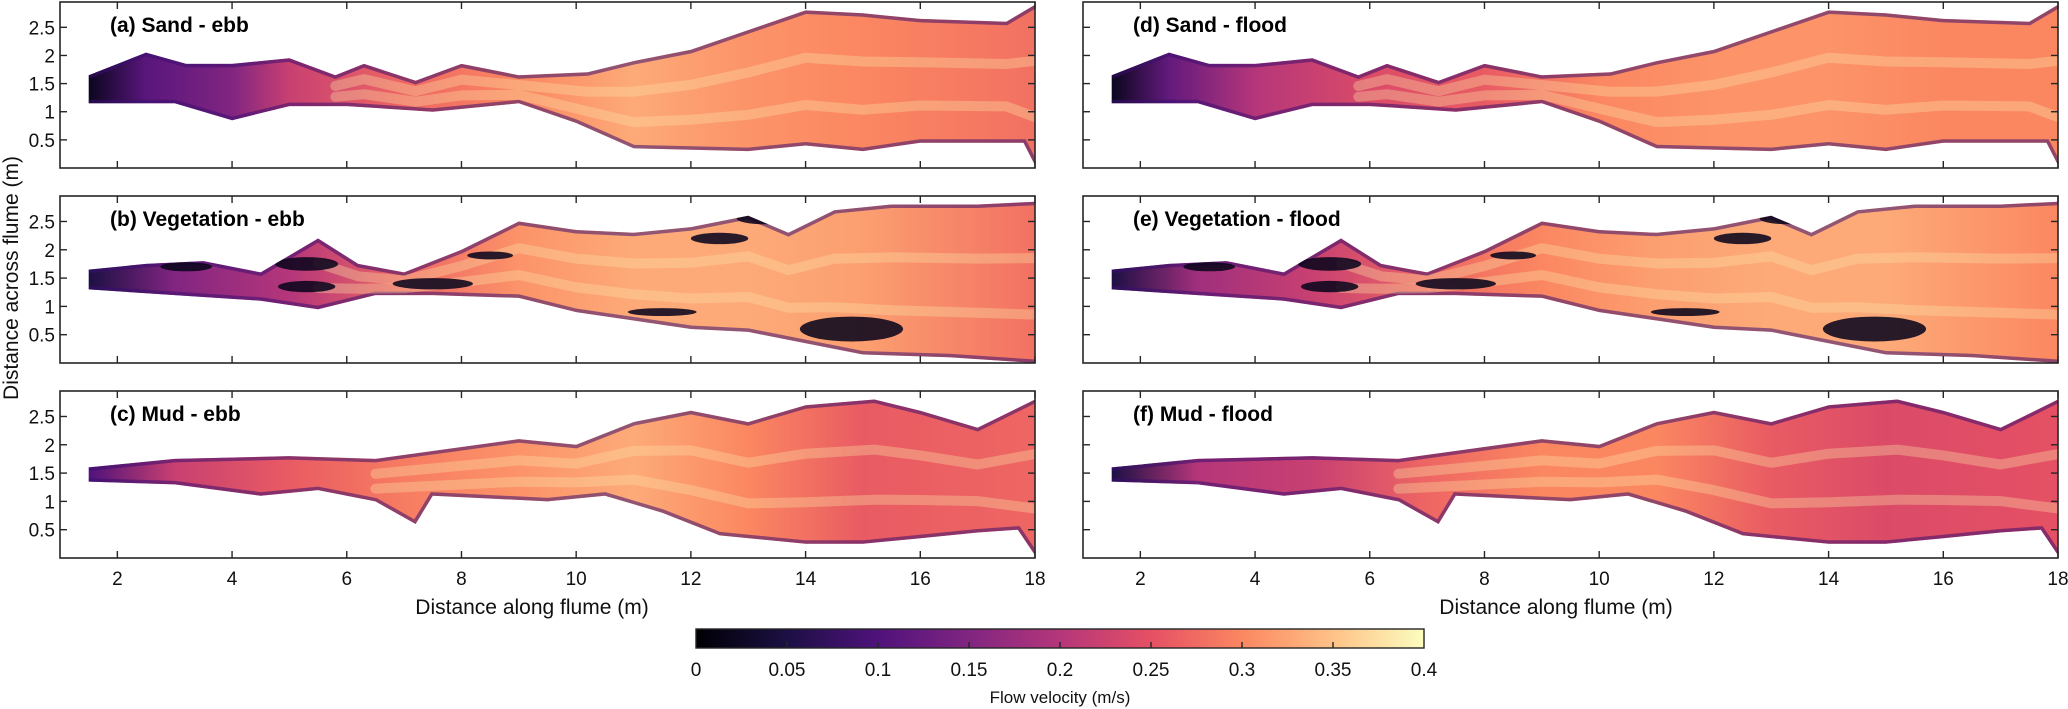  I want to click on panel-f: 2 4 6 8 10 12 14 16 18 (f) Mud - flood, so click(1575, 490).